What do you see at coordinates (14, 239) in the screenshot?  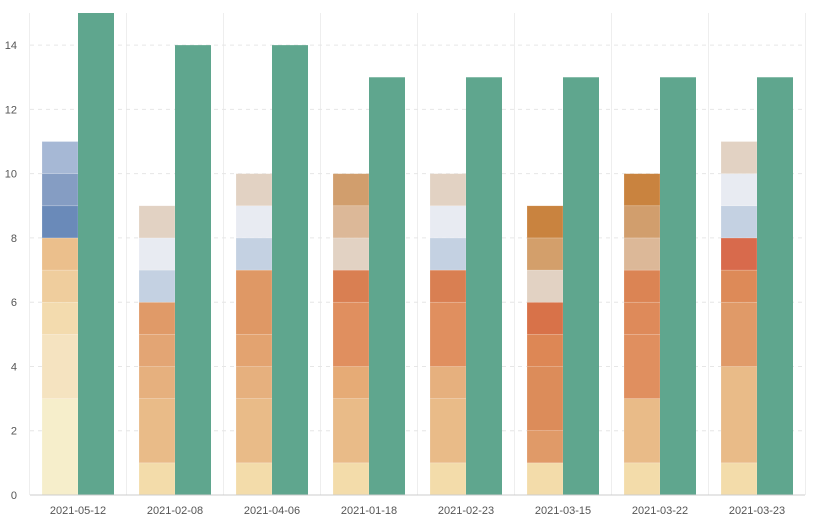 I see `y-tick-label: 8` at bounding box center [14, 239].